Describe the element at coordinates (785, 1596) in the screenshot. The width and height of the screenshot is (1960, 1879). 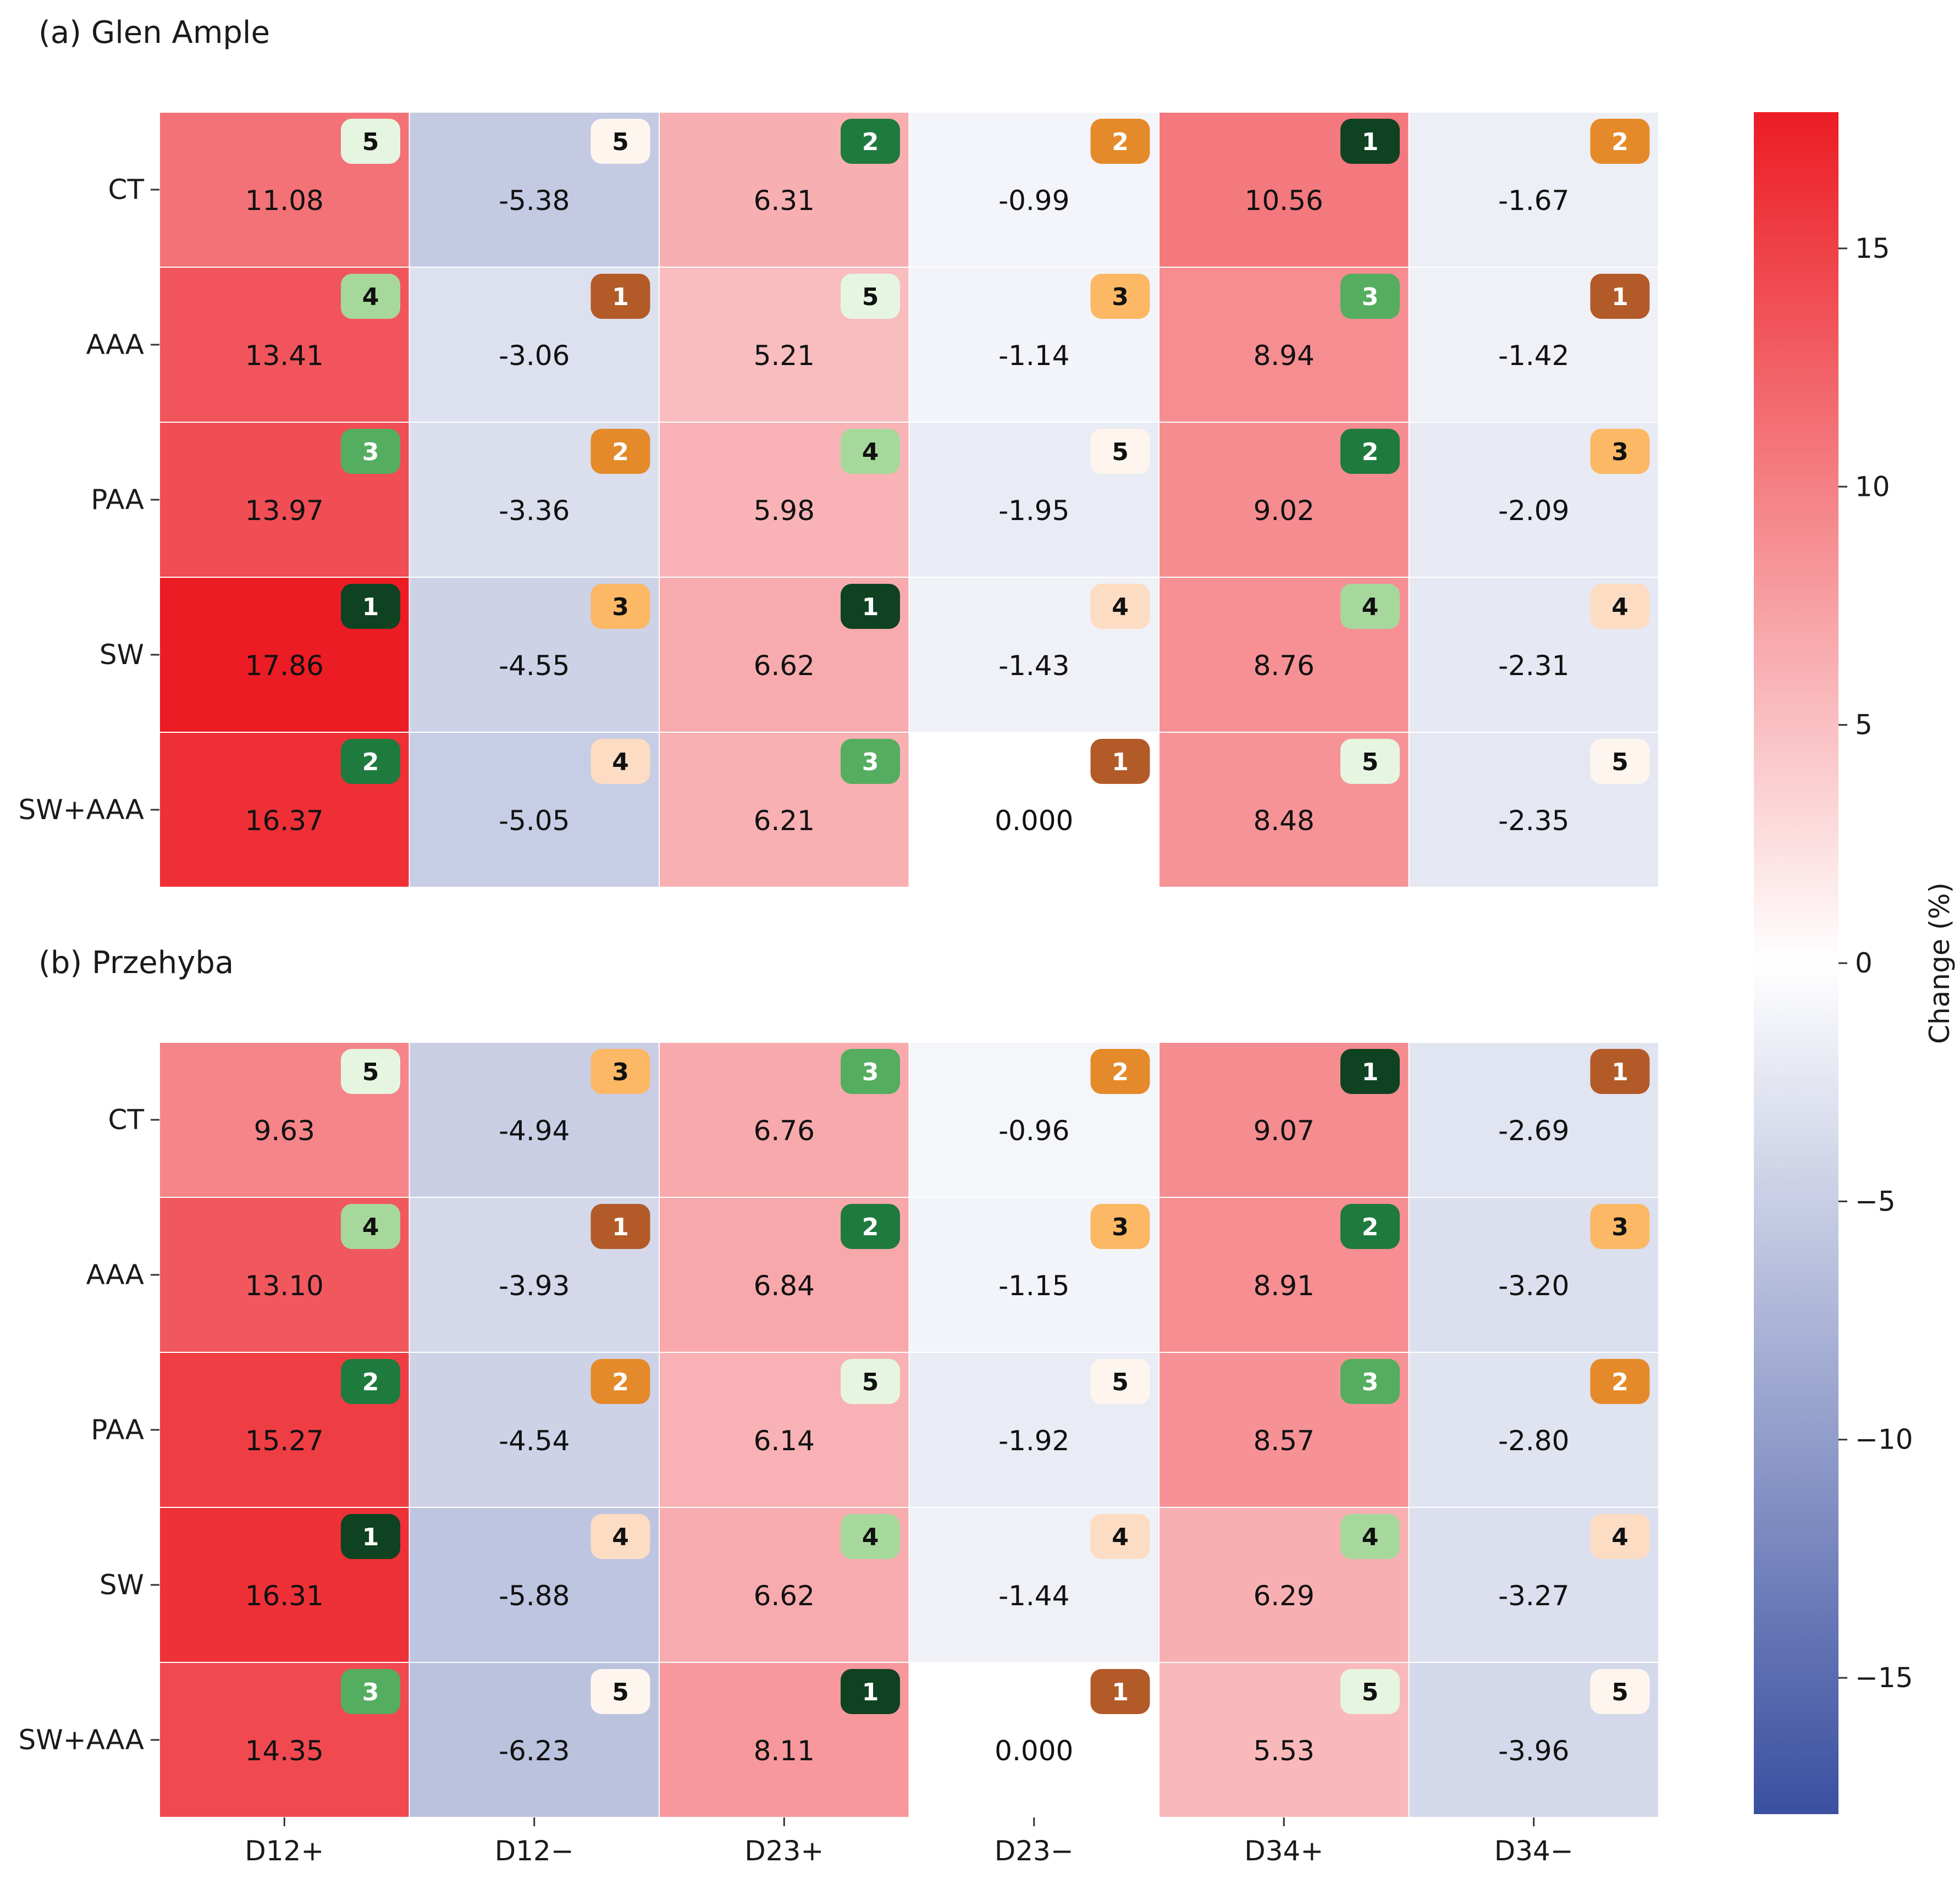
I see `cell-value-label: 6.62` at that location.